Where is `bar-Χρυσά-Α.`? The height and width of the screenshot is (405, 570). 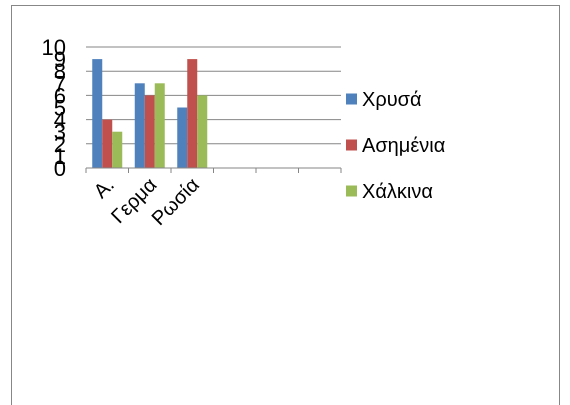 bar-Χρυσά-Α. is located at coordinates (97, 113).